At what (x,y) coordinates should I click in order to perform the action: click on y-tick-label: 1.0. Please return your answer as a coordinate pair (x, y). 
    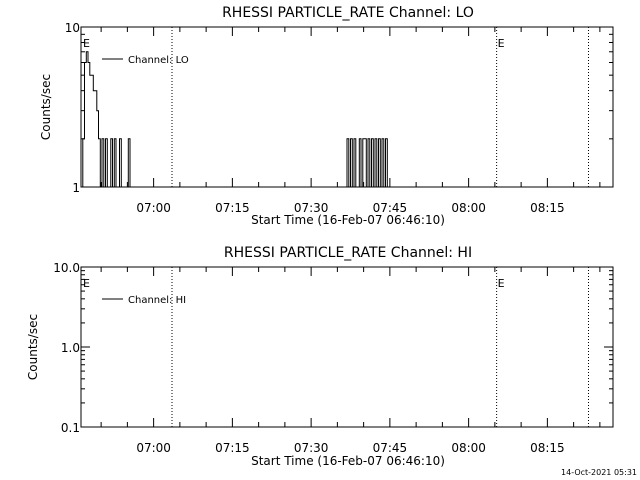
    Looking at the image, I should click on (70, 348).